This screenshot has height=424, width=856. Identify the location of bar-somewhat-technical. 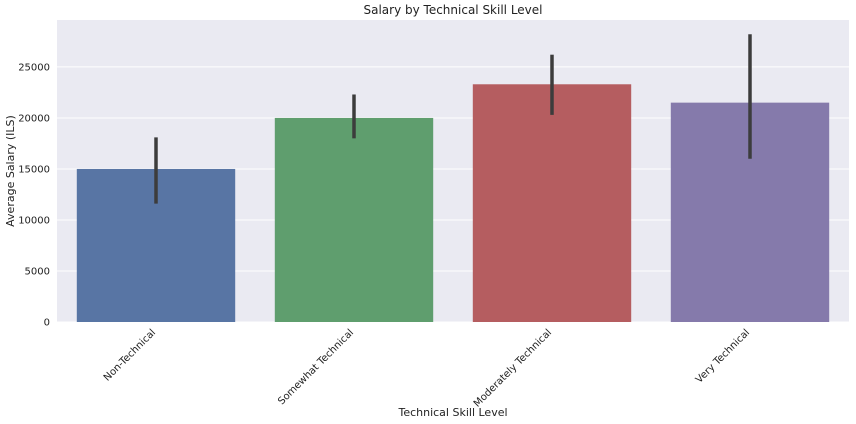
(354, 219).